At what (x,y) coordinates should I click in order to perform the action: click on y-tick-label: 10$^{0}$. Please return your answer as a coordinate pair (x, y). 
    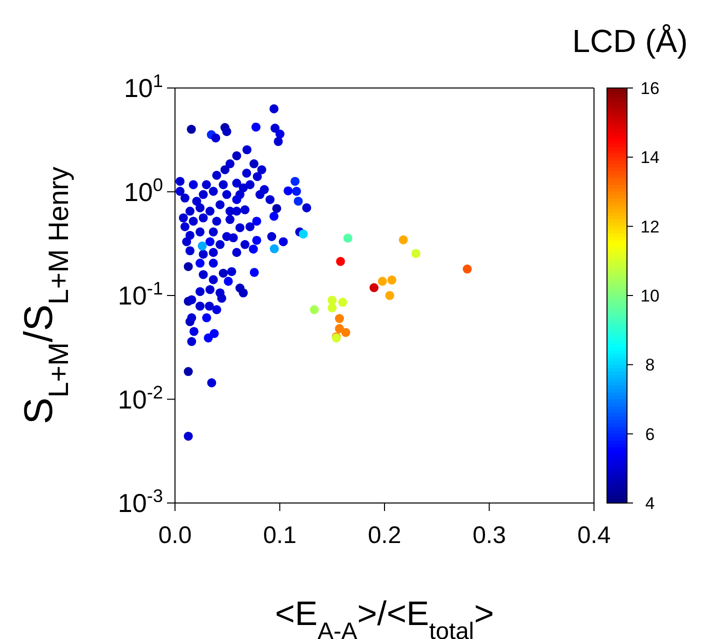
    Looking at the image, I should click on (143, 190).